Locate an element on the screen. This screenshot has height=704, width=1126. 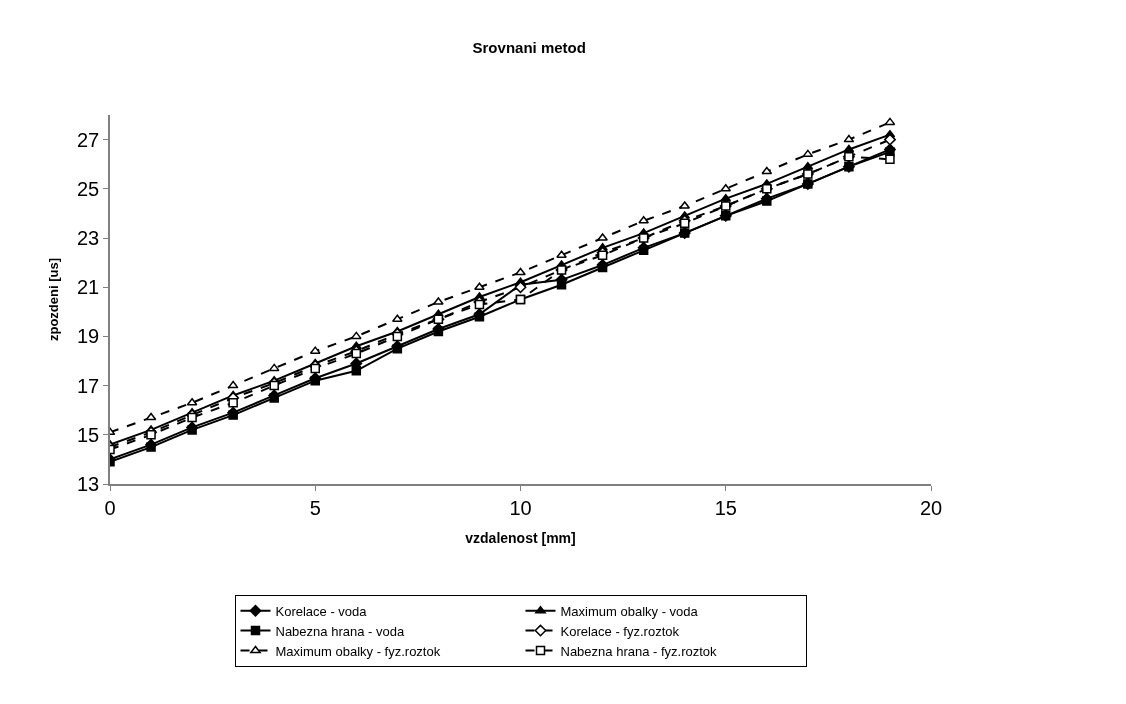
y-tick-label: 15 is located at coordinates (88, 434).